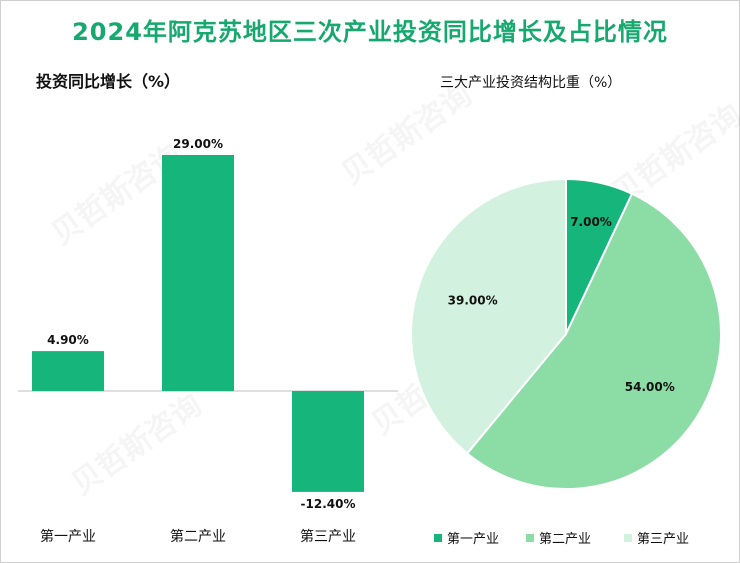 The image size is (740, 563). Describe the element at coordinates (650, 387) in the screenshot. I see `pie-value-label: 54.00%` at that location.